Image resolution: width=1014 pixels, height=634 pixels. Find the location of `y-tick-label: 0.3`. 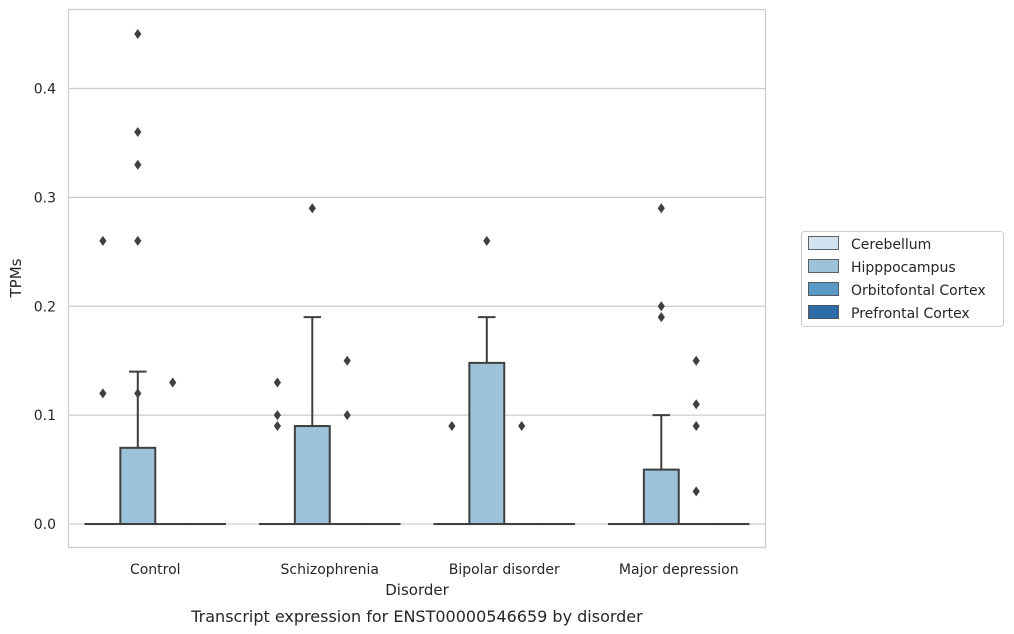

y-tick-label: 0.3 is located at coordinates (45, 198).